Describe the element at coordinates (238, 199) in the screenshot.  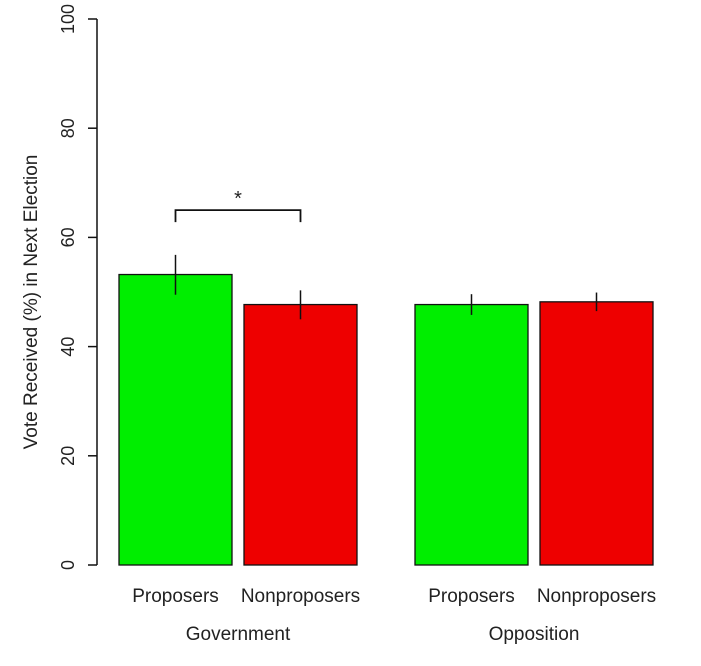
I see `significance-star: *` at that location.